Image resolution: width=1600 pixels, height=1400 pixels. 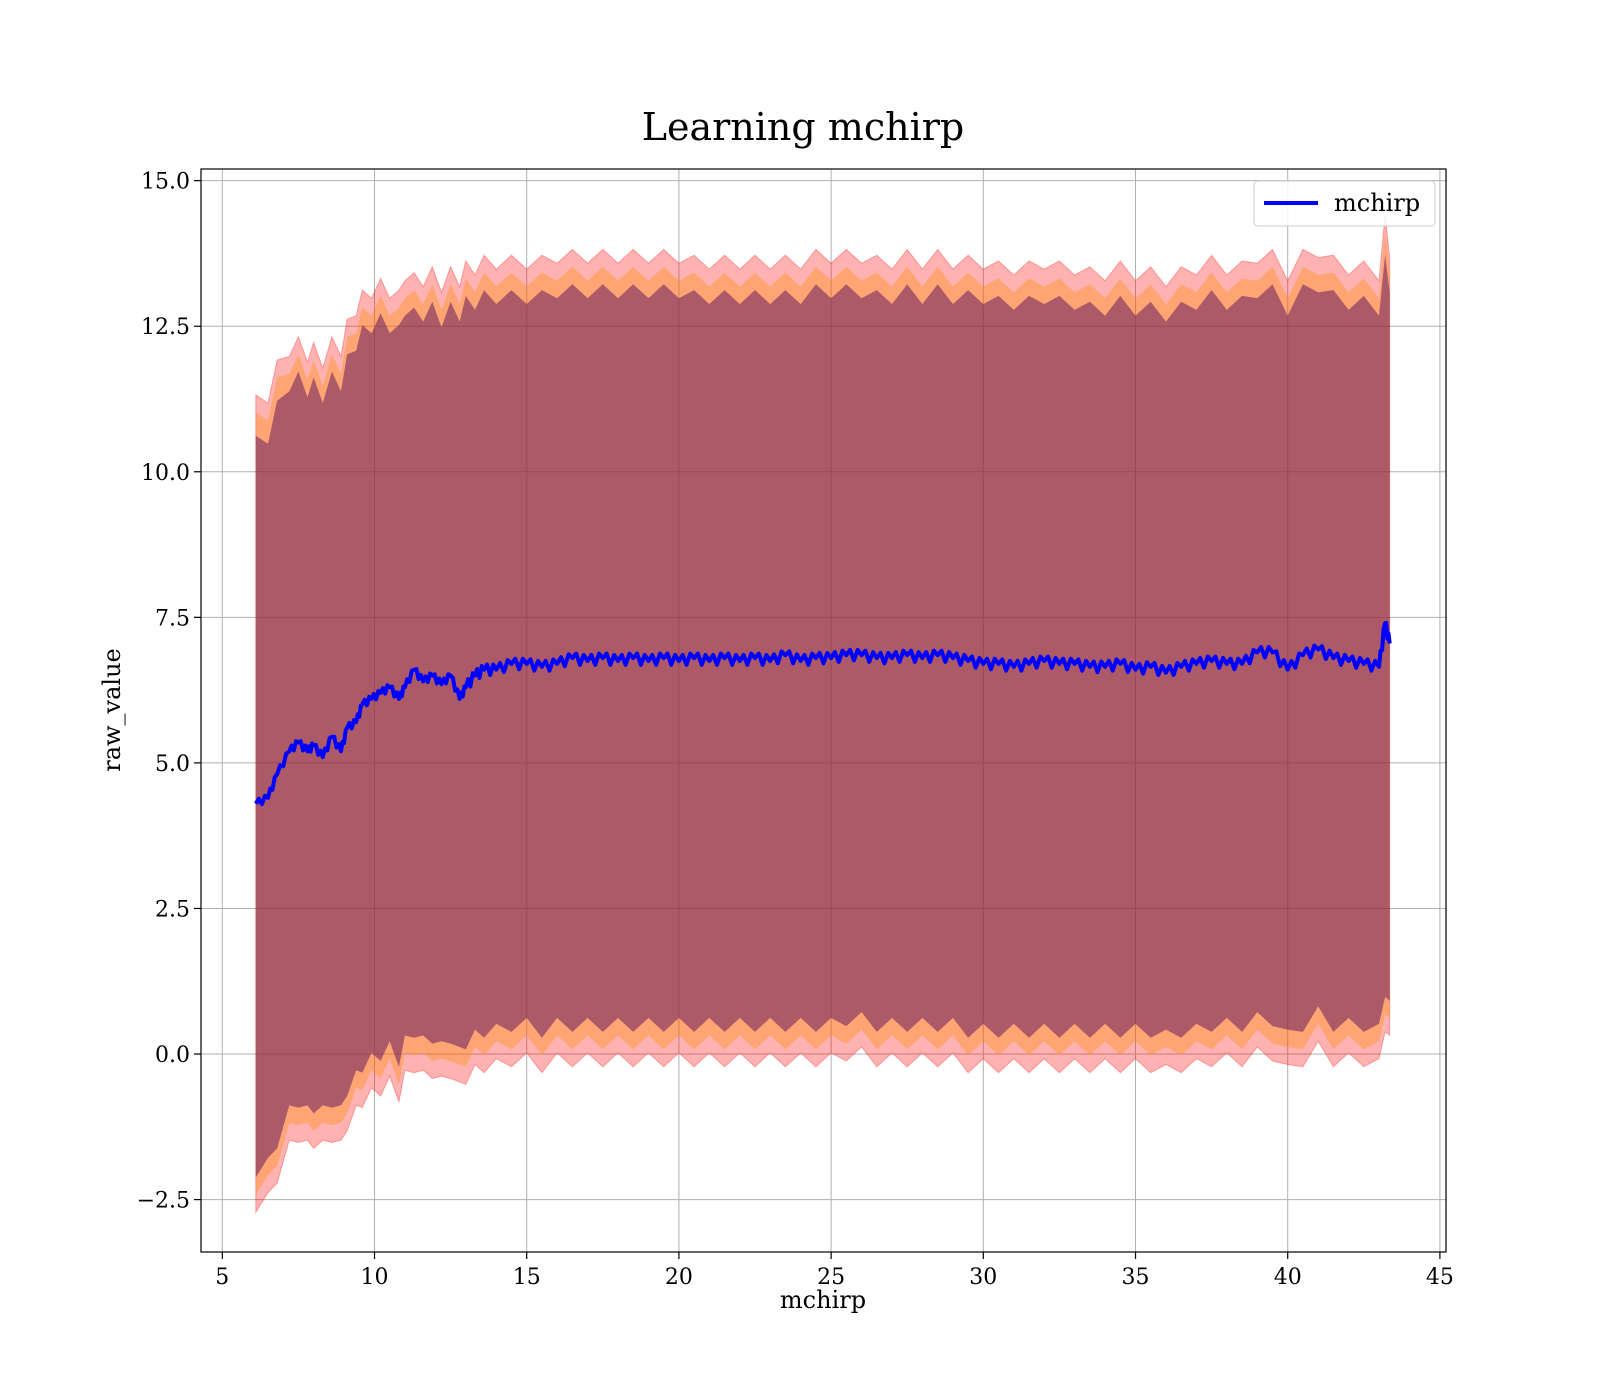 What do you see at coordinates (1136, 1277) in the screenshot?
I see `x-tick-label: 35` at bounding box center [1136, 1277].